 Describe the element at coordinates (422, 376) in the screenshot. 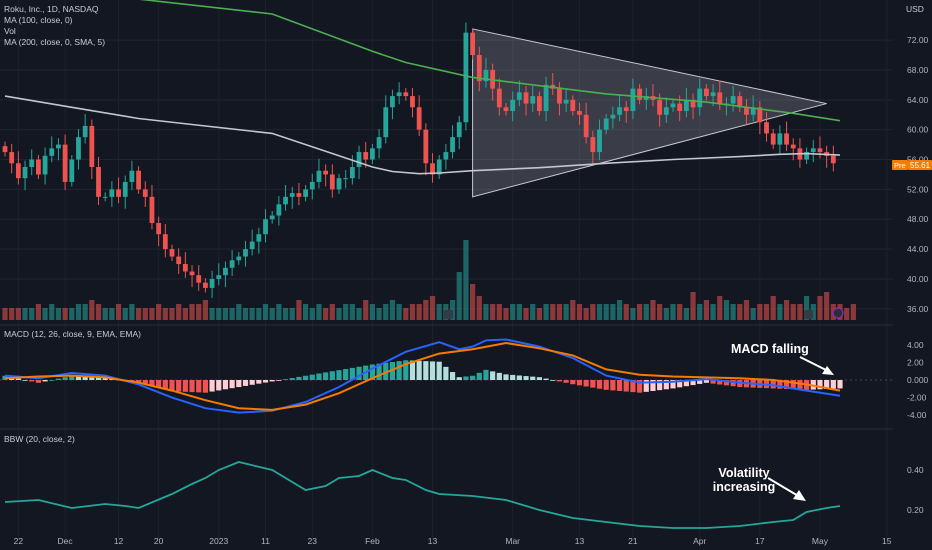

I see `macd-panel` at that location.